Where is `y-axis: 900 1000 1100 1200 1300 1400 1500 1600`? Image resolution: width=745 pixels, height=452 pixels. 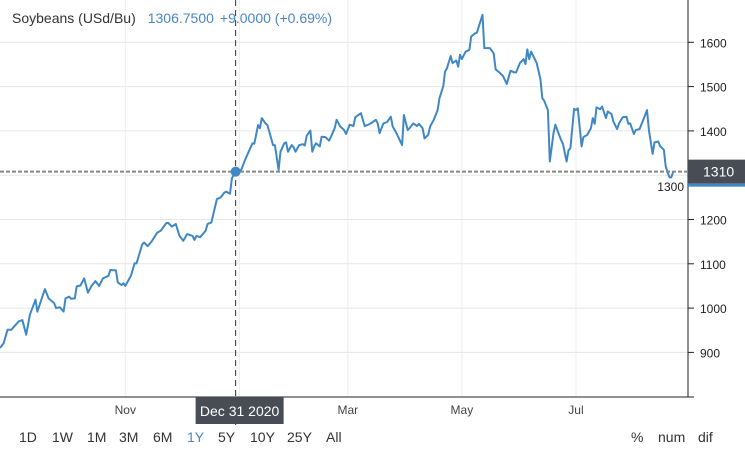 y-axis: 900 1000 1100 1200 1300 1400 1500 1600 is located at coordinates (692, 198).